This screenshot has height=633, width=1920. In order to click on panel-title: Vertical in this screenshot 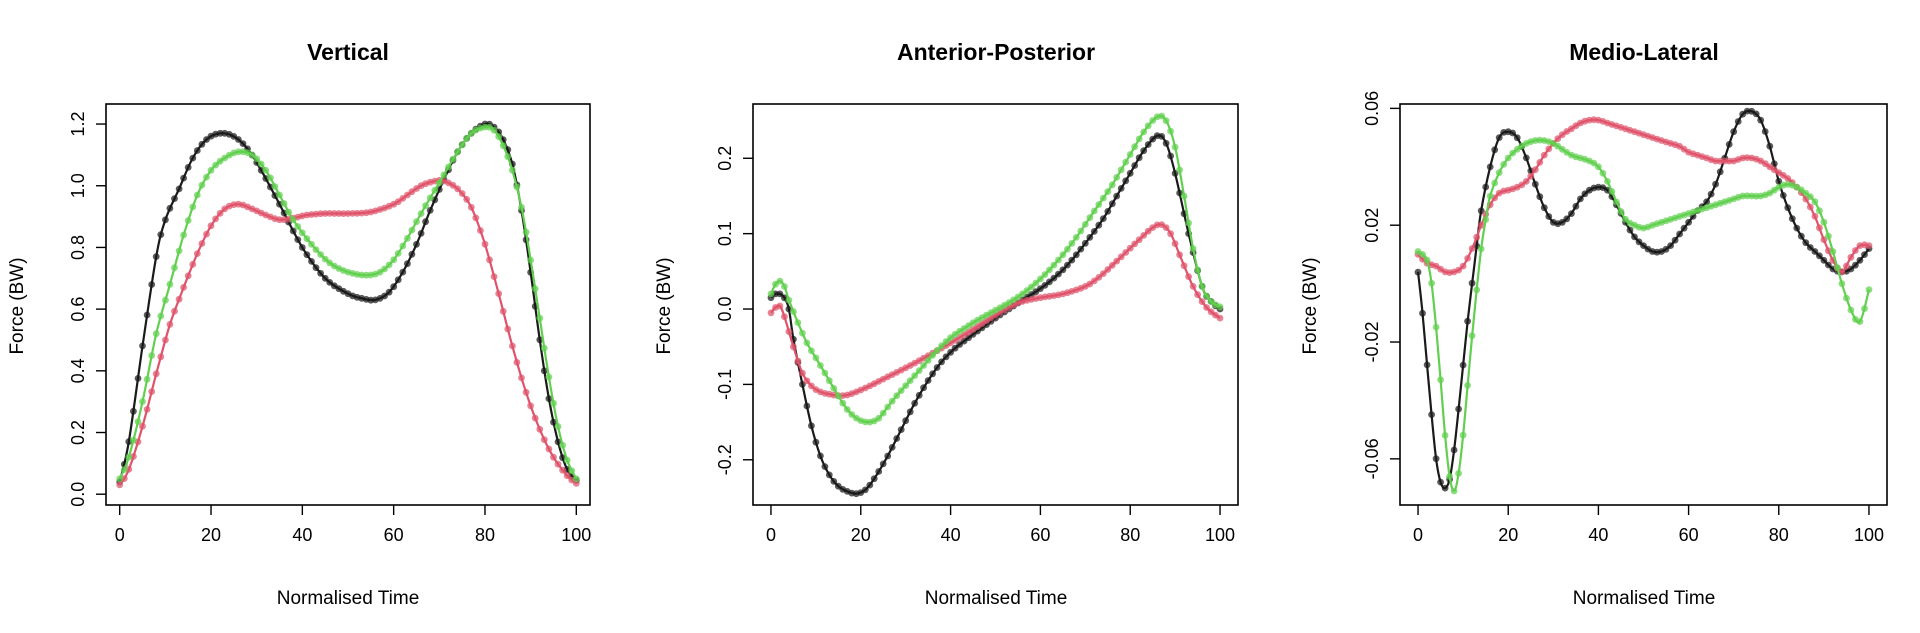, I will do `click(348, 52)`.